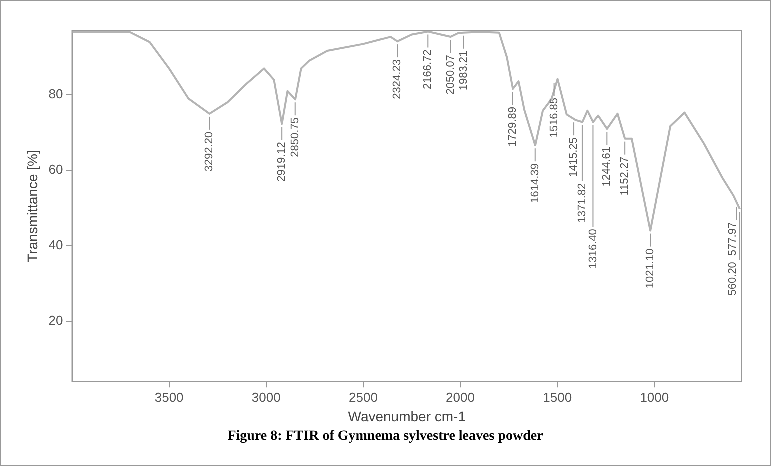  Describe the element at coordinates (398, 80) in the screenshot. I see `annotation: 2324.23` at that location.